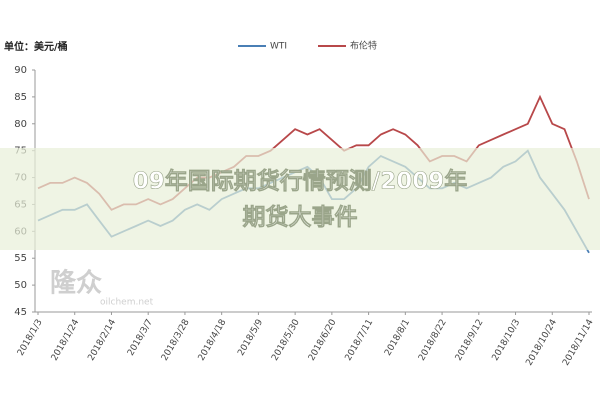 The height and width of the screenshot is (400, 600). I want to click on overlay-line-1: 09年国际期货行情预测/2009年, so click(300, 181).